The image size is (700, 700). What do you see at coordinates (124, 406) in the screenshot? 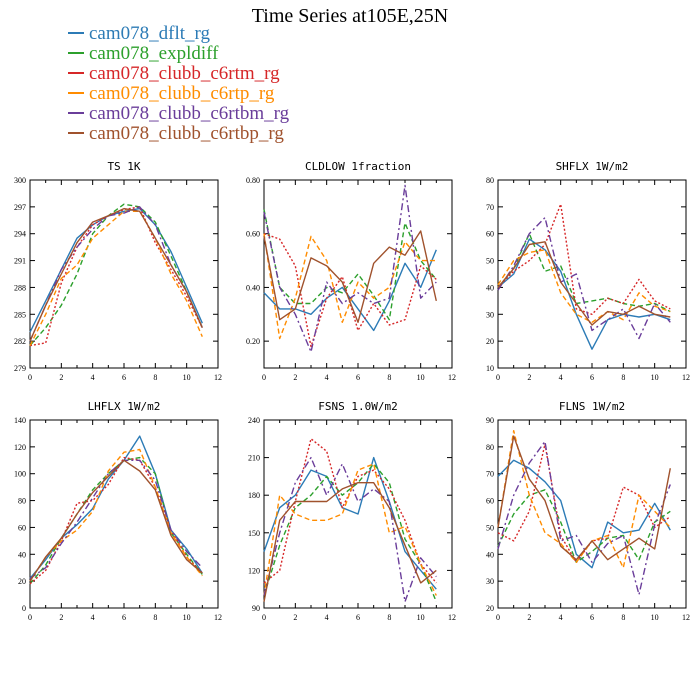
I see `panel-title: LHFLX 1W/m2` at bounding box center [124, 406].